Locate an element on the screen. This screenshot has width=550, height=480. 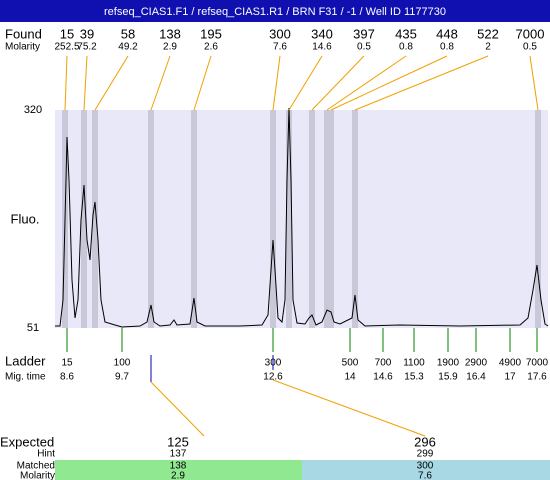
ladder-size: 100 is located at coordinates (122, 363).